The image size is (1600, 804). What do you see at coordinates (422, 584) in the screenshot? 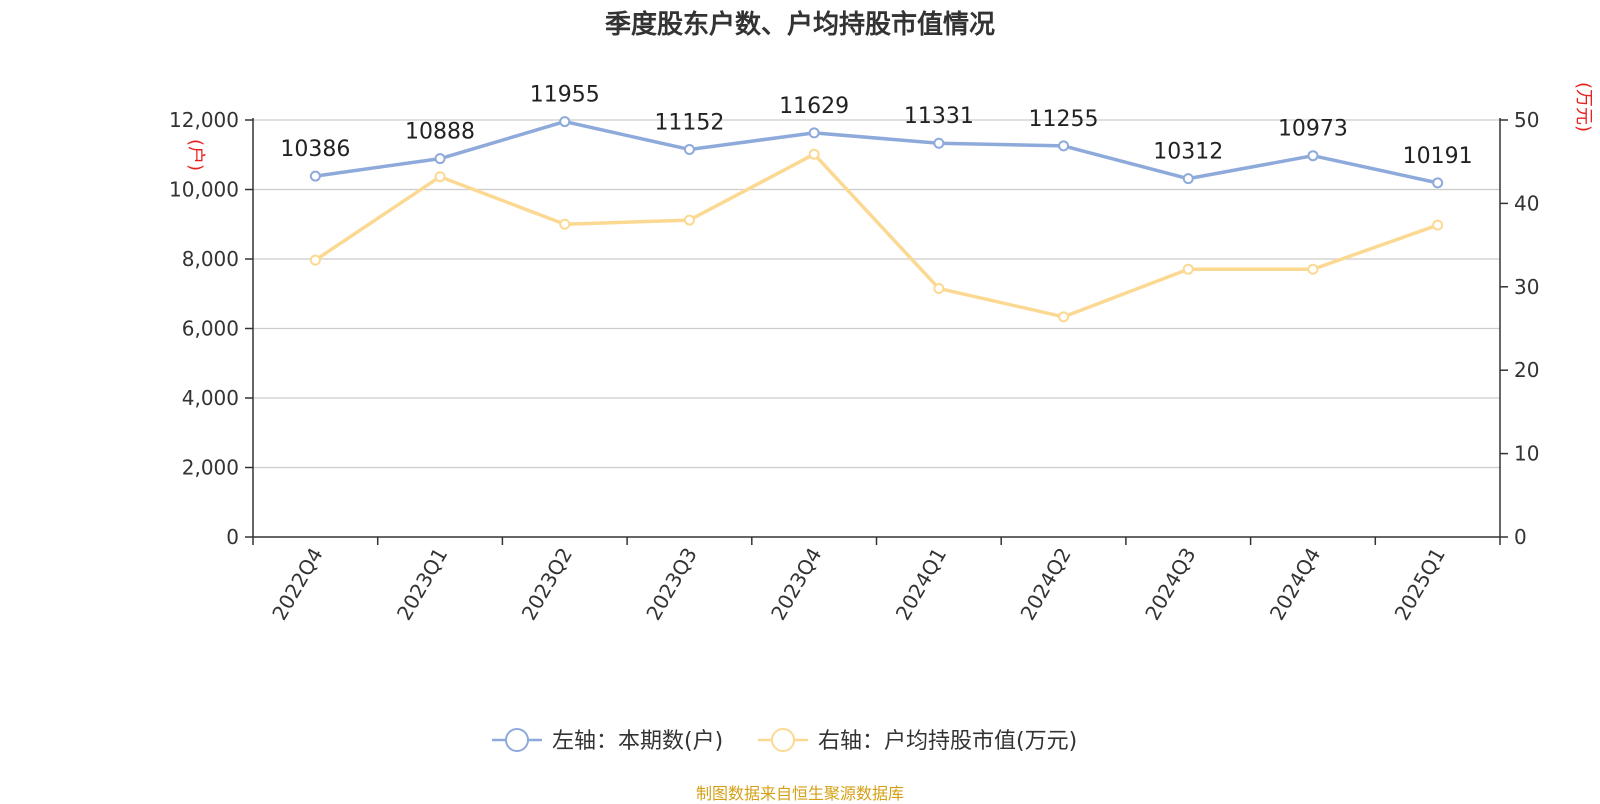
I see `x-tick-label: 2023Q1` at bounding box center [422, 584].